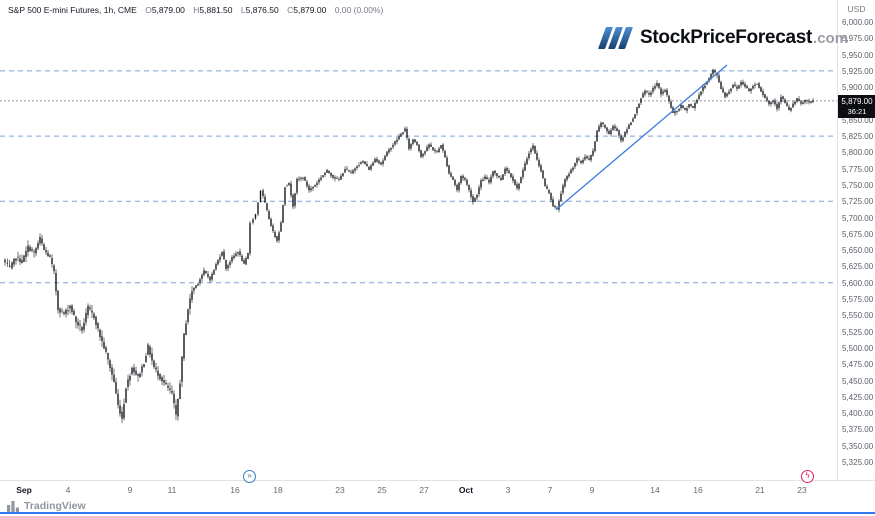 The image size is (875, 516). Describe the element at coordinates (13, 506) in the screenshot. I see `tradingview-logo-icon` at that location.